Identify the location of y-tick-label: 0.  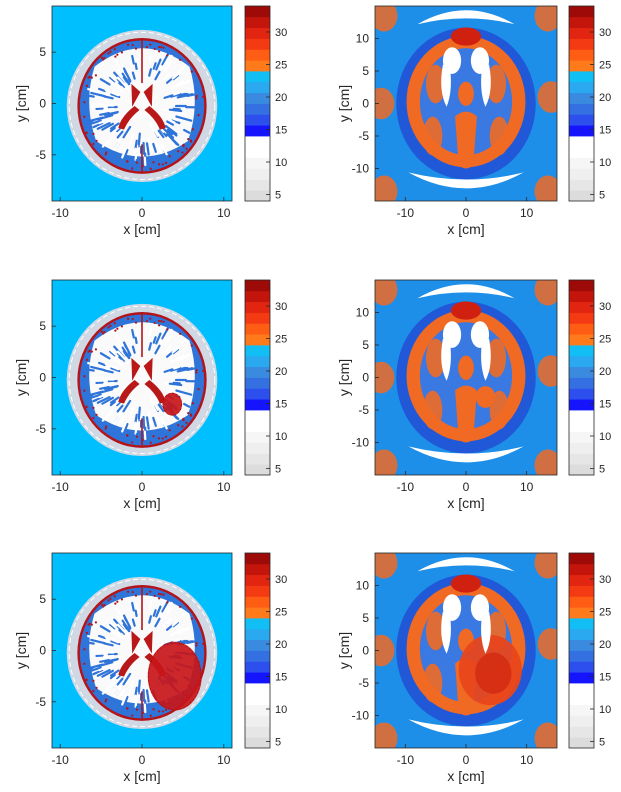
(365, 378).